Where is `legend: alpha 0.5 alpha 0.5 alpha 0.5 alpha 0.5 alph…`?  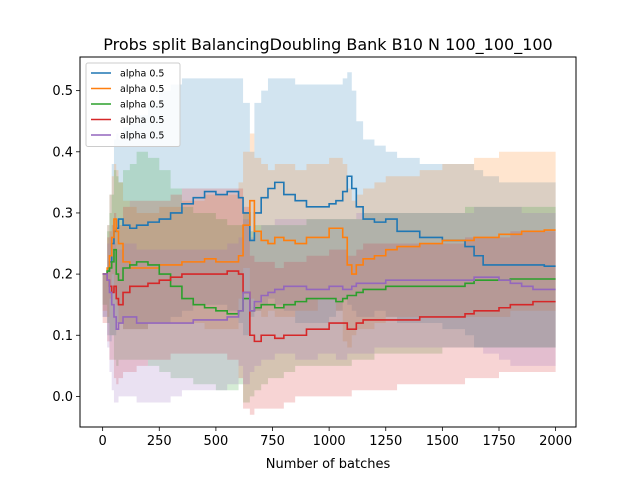
legend: alpha 0.5 alpha 0.5 alpha 0.5 alpha 0.5 alph… is located at coordinates (133, 104).